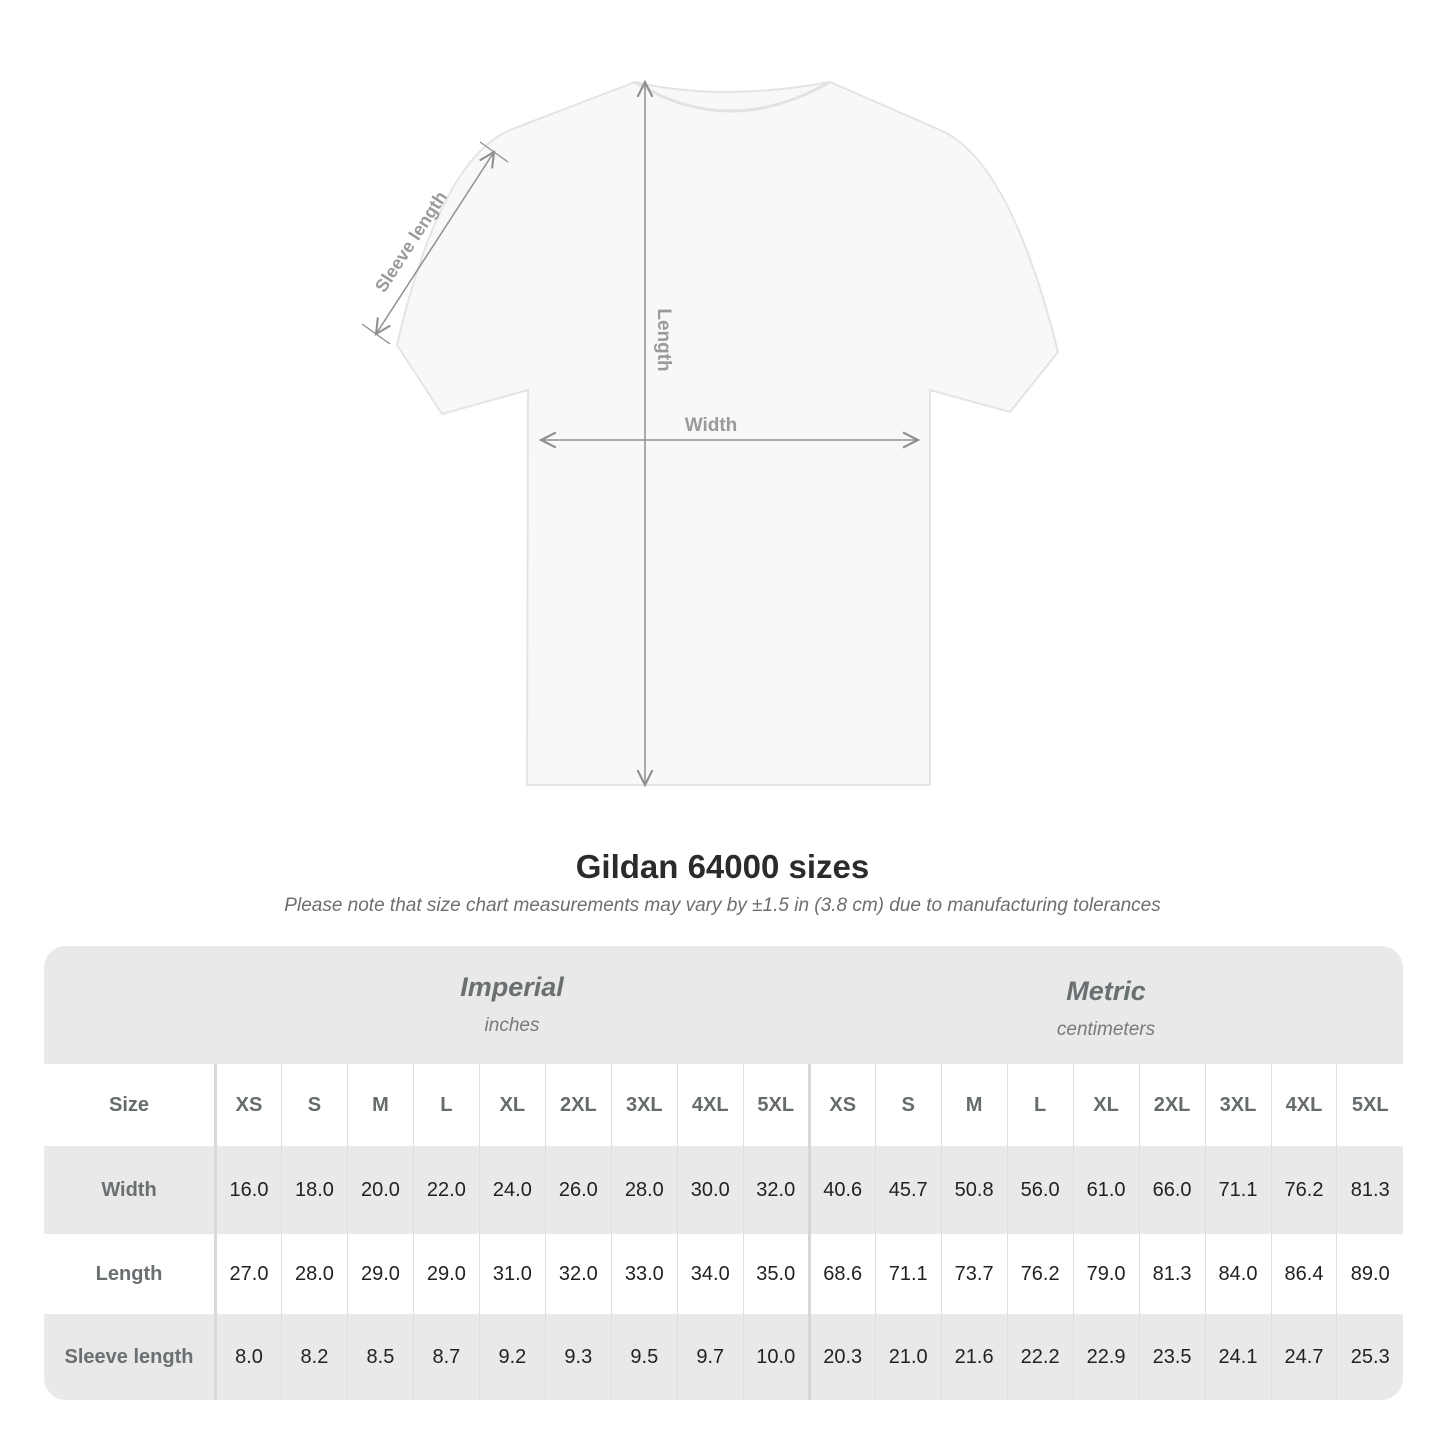 The width and height of the screenshot is (1445, 1445). What do you see at coordinates (841, 1274) in the screenshot?
I see `metric-cell: 68.6` at bounding box center [841, 1274].